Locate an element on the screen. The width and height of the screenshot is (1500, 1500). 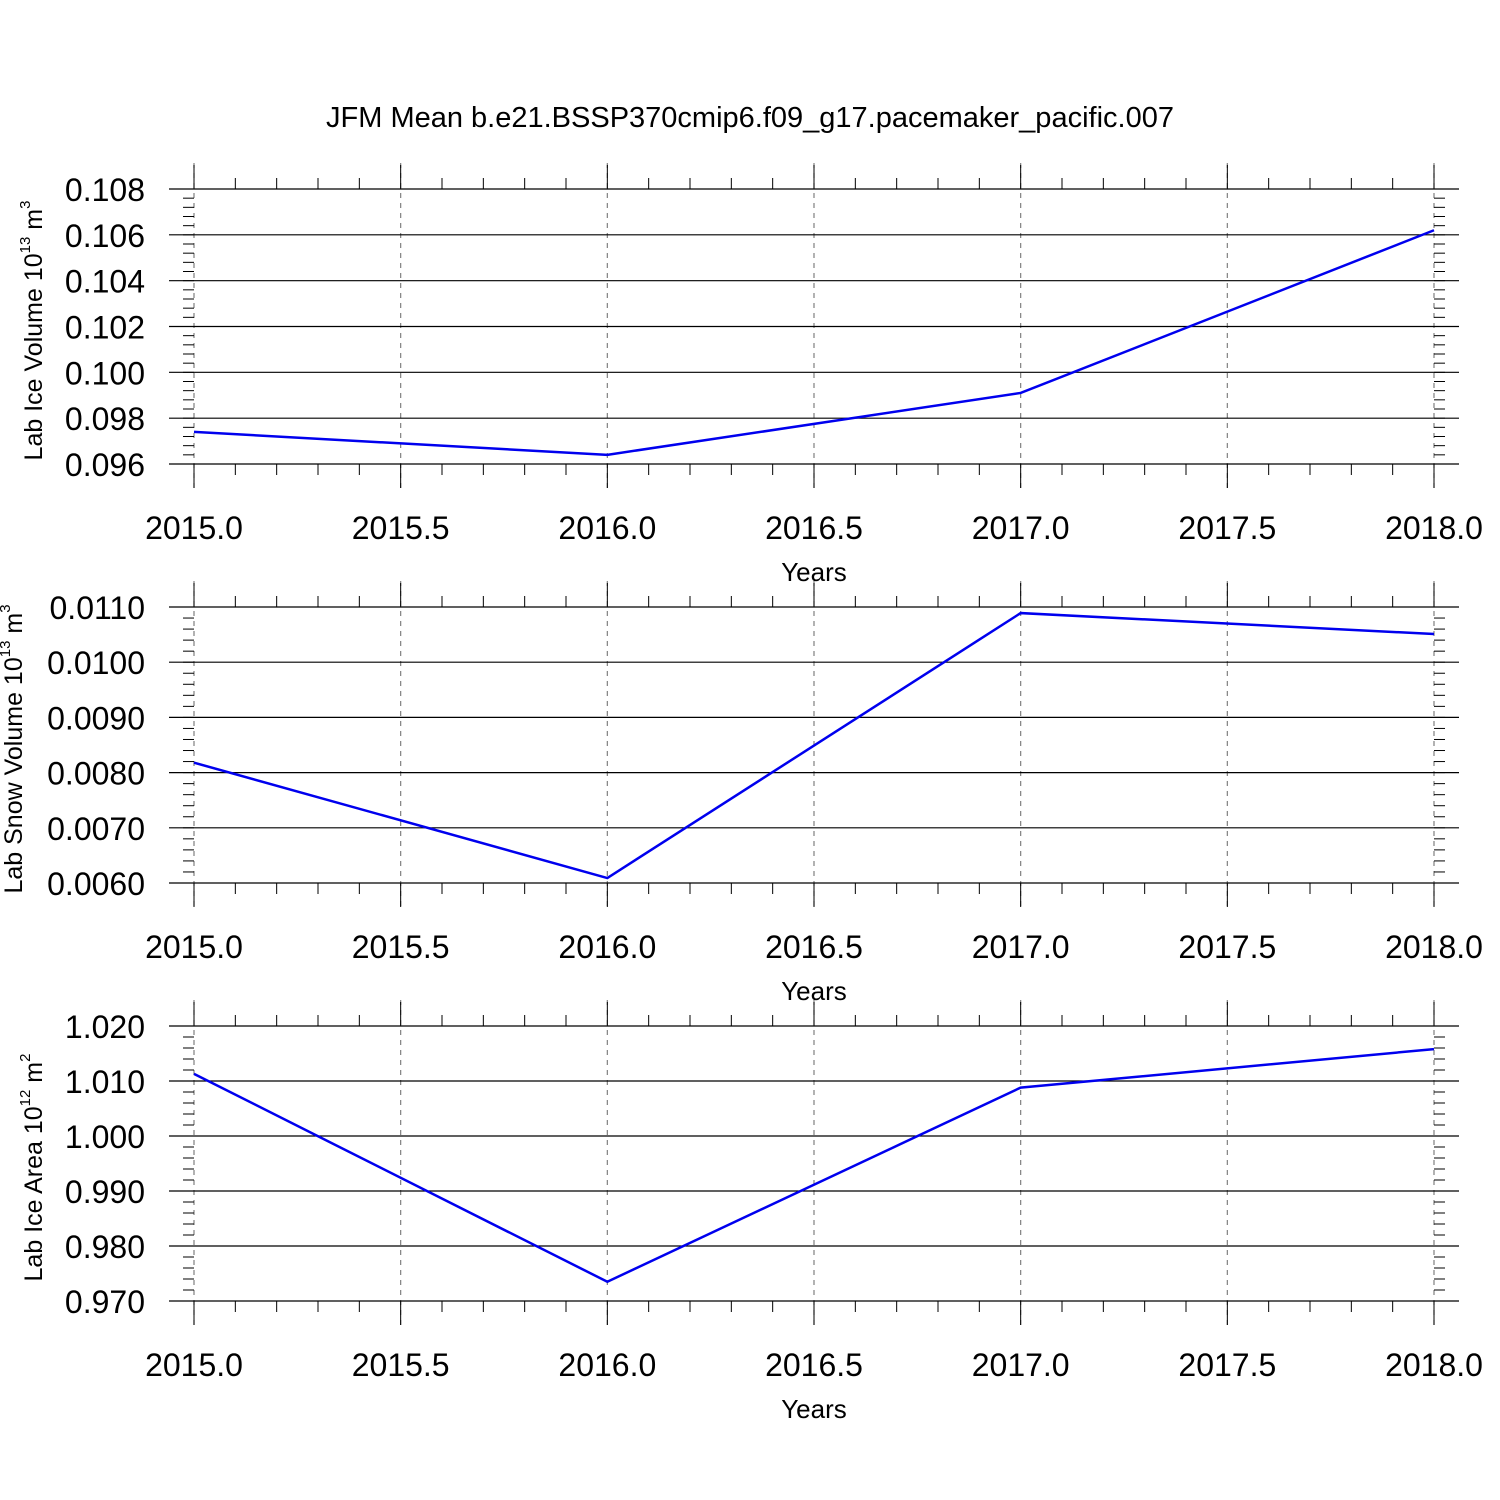
y-tick-label: 0.0070 is located at coordinates (96, 829).